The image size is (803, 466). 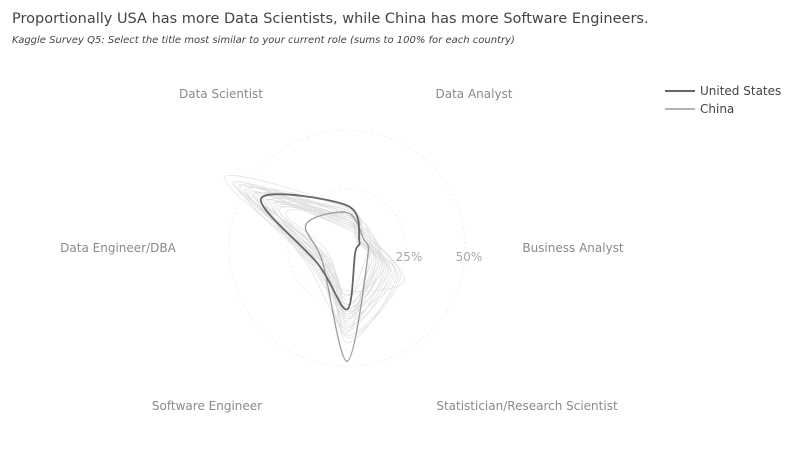 I want to click on axis-label-software-engineer: Software Engineer, so click(x=207, y=406).